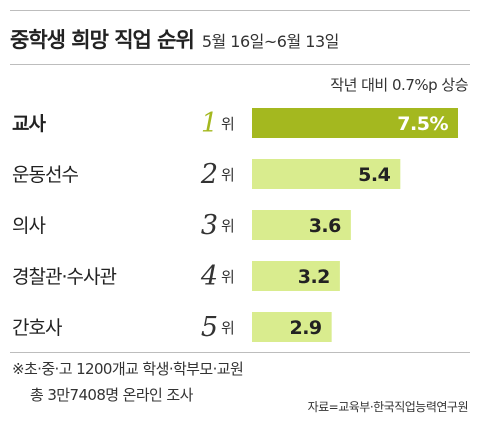  Describe the element at coordinates (399, 85) in the screenshot. I see `change-note: 작년 대비 0.7%p 상승` at that location.